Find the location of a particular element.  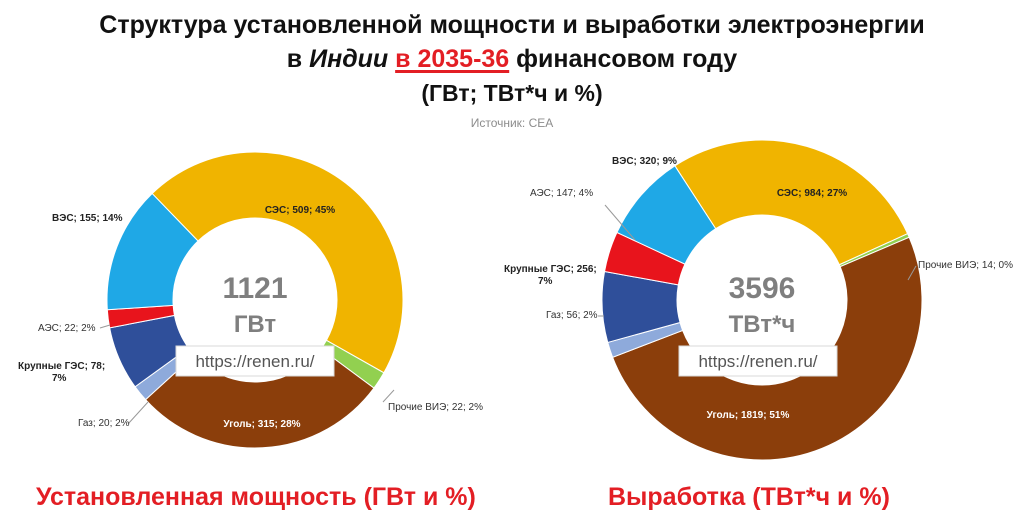

caption-capacity: Установленная мощность (ГВт и %) is located at coordinates (256, 497).